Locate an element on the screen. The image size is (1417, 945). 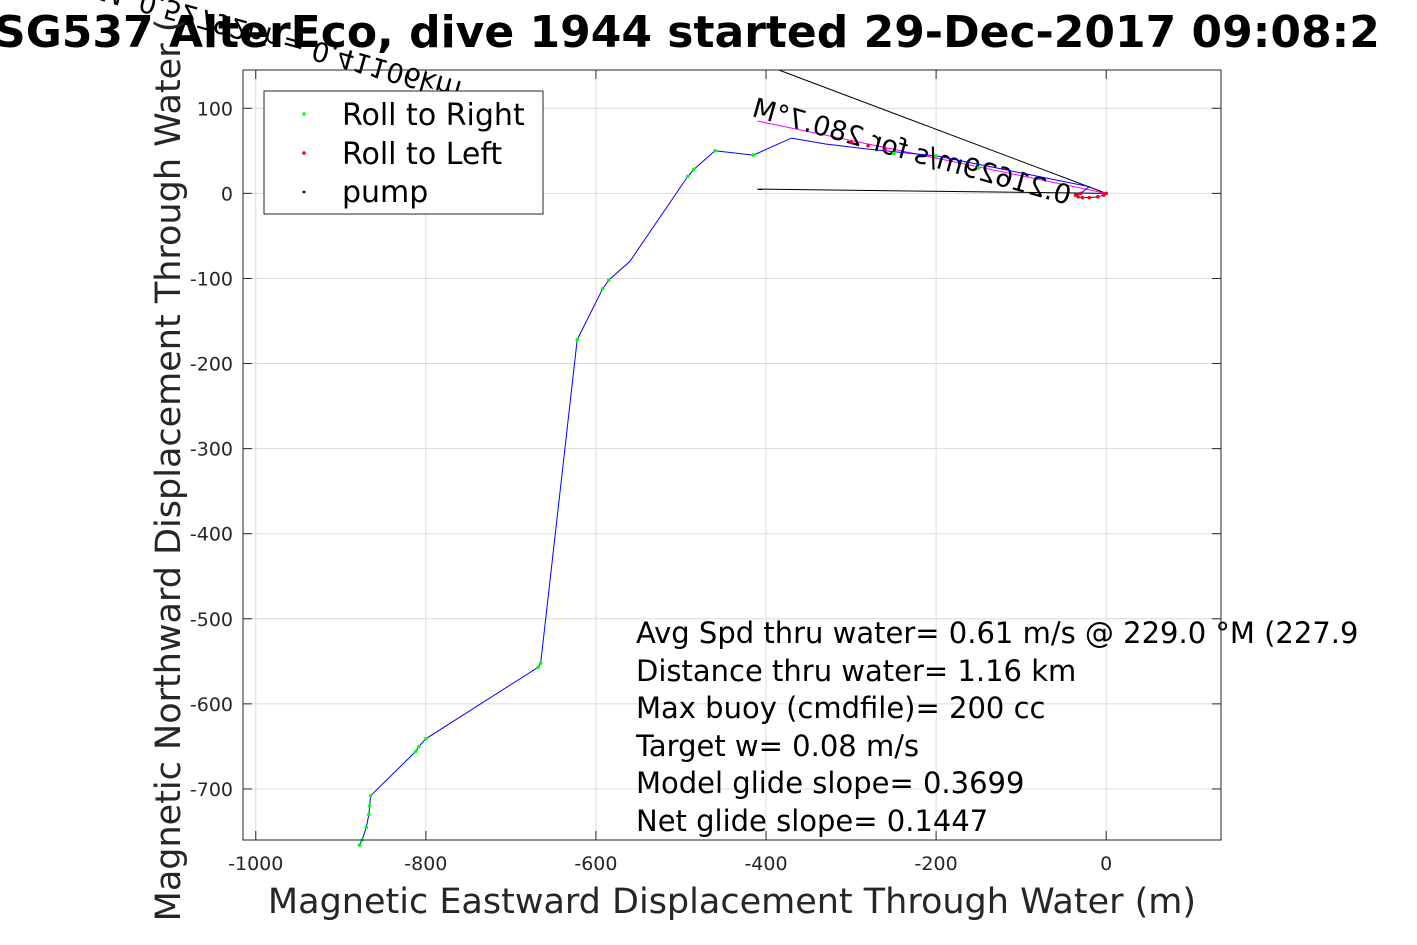
annotation-model-glide: Model glide slope= 0.3699 is located at coordinates (830, 783).